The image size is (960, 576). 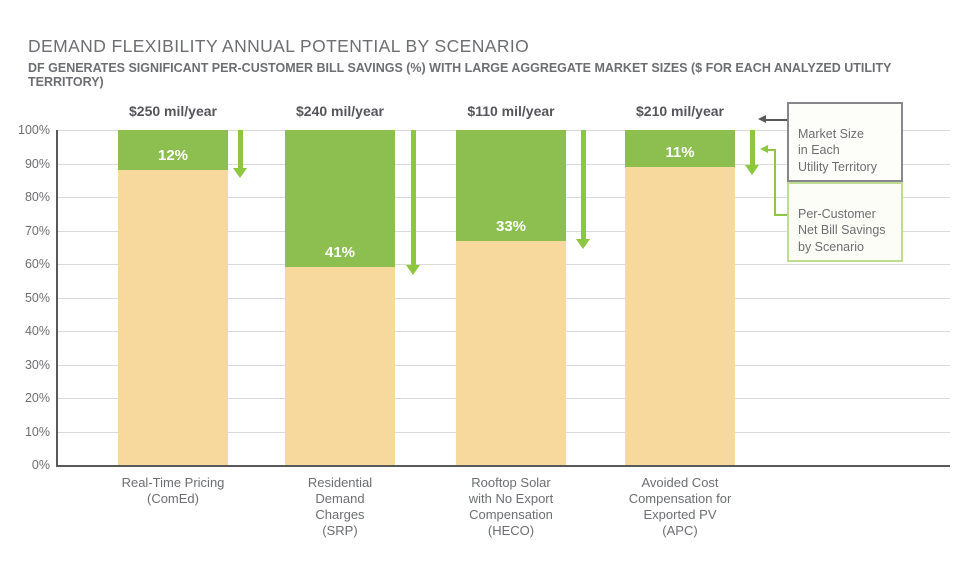 I want to click on bar-segment-savings: 12%, so click(x=173, y=150).